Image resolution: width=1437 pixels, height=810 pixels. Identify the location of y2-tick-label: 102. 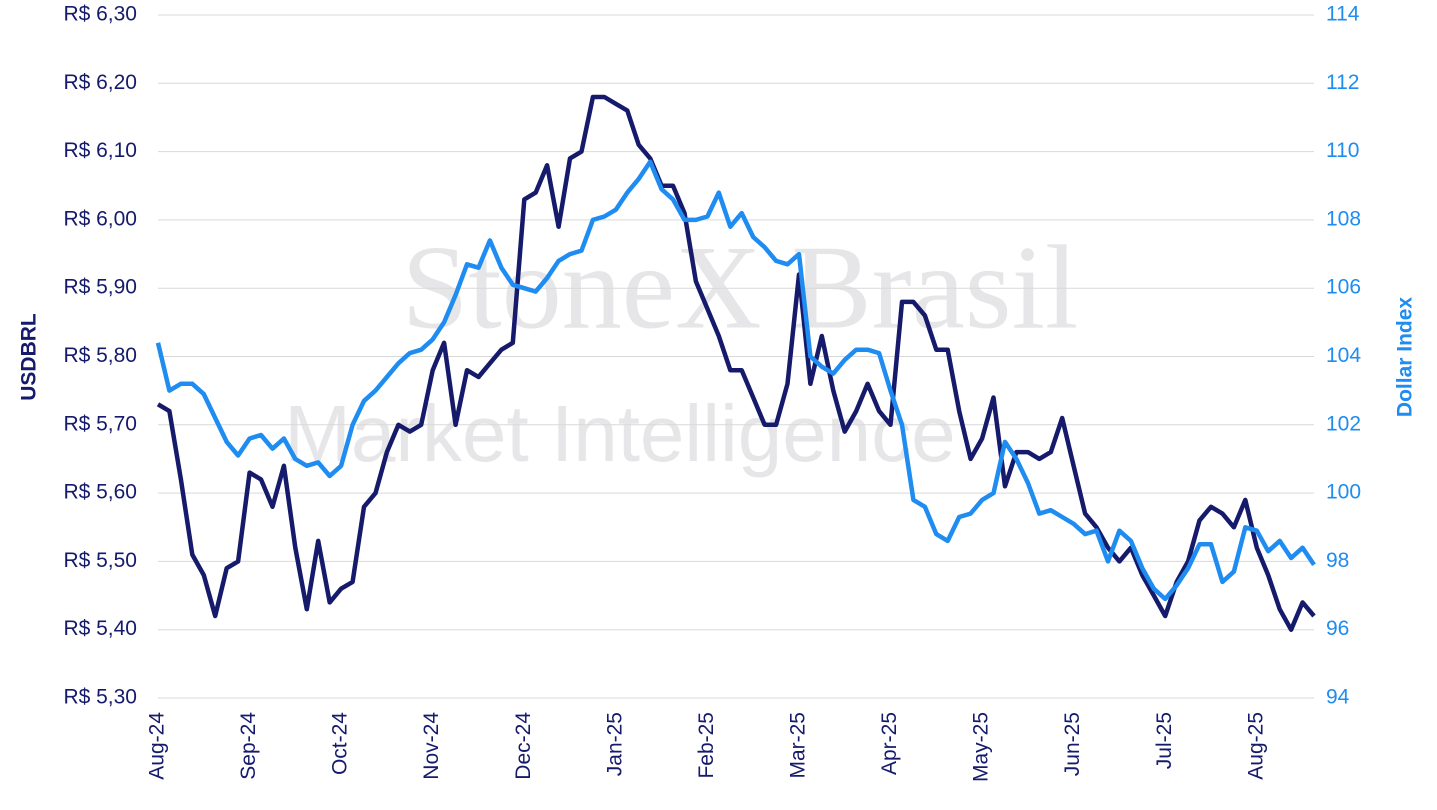
(1343, 423).